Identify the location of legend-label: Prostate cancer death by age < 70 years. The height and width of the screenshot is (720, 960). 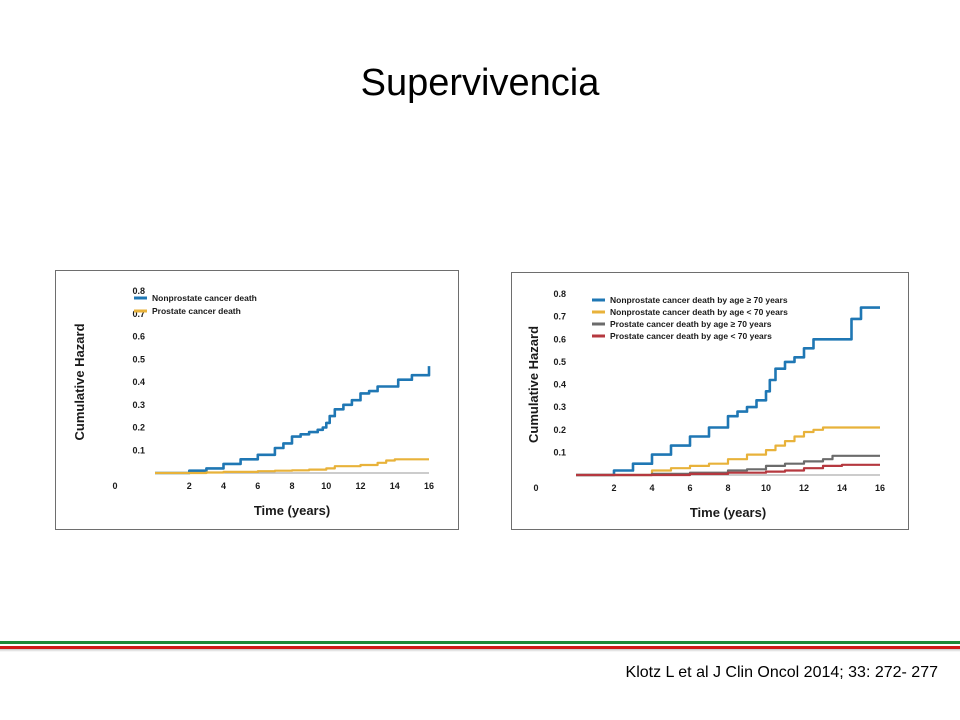
(691, 336).